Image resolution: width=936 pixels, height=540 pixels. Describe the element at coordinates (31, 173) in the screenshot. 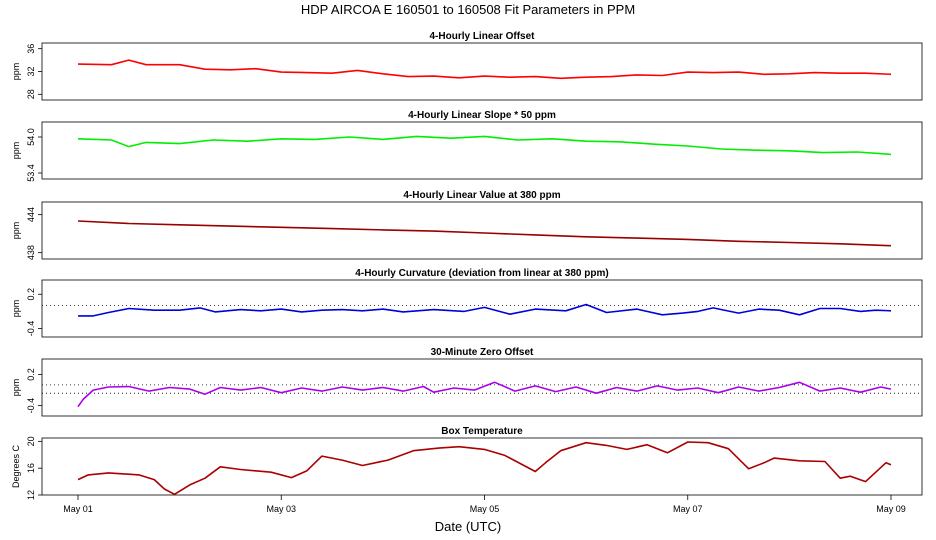

I see `y-tick-label-slope-1: 53.4` at that location.